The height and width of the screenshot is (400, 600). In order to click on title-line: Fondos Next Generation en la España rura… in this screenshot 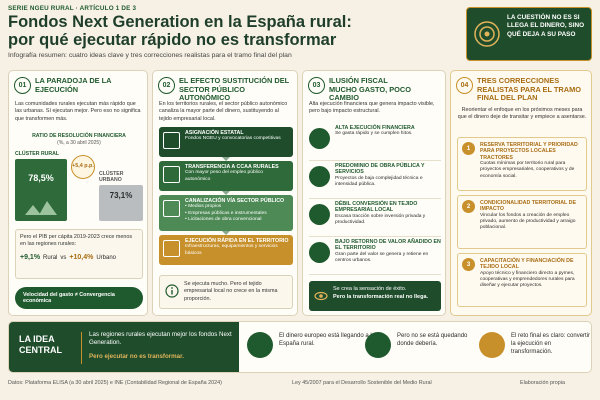, I will do `click(180, 22)`.